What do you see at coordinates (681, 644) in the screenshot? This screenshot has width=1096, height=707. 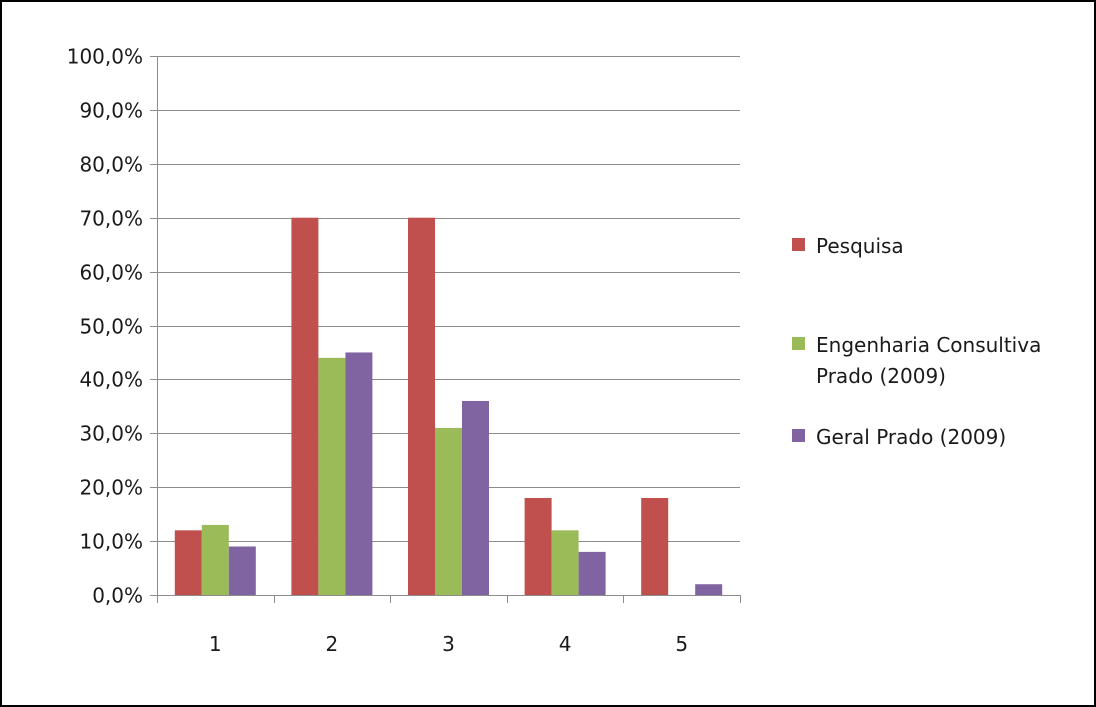 I see `x-category-label: 5` at bounding box center [681, 644].